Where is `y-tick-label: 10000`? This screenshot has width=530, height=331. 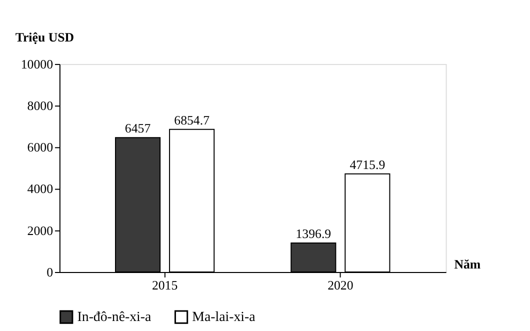 y-tick-label: 10000 is located at coordinates (36, 64).